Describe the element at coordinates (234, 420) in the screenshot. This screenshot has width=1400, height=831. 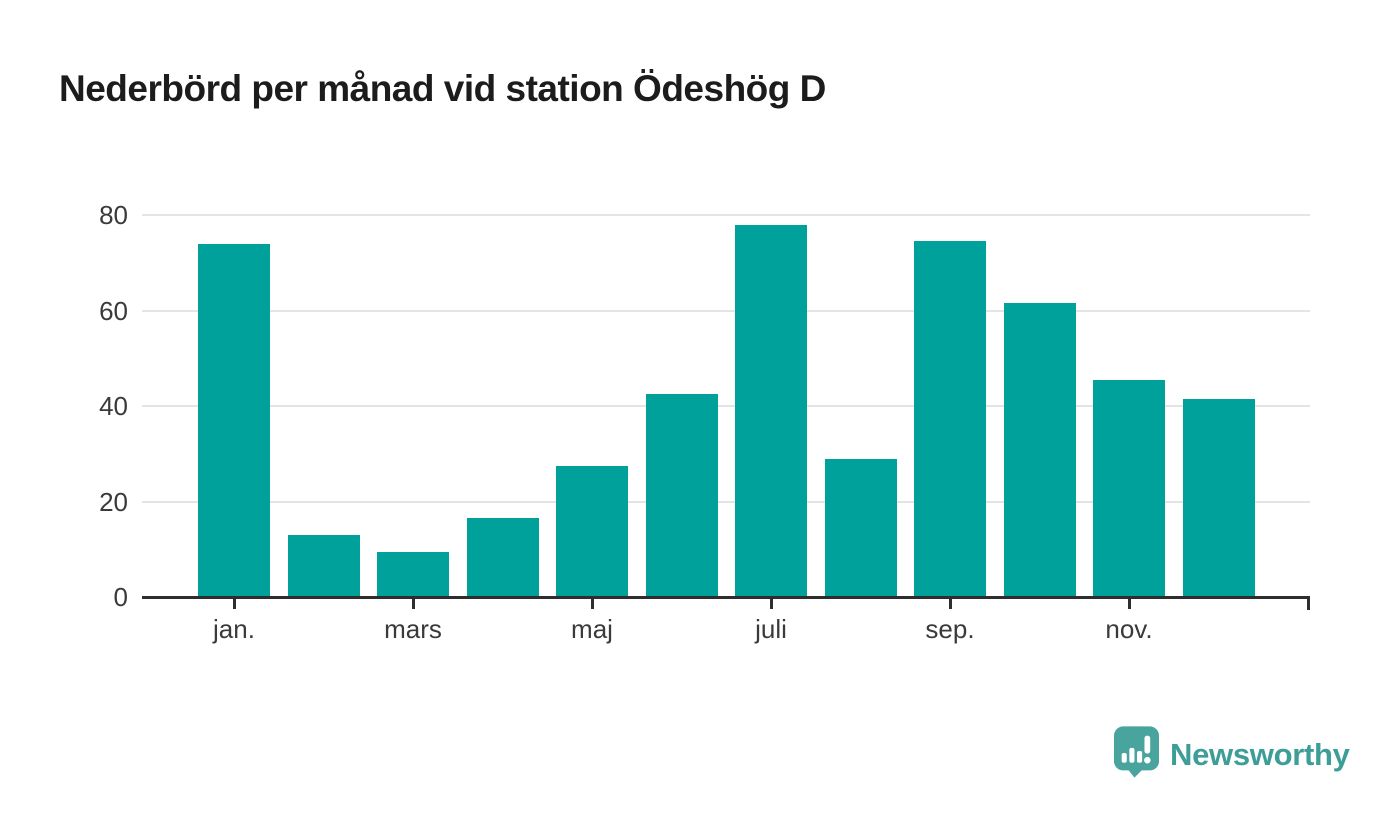
I see `bar-jan.` at that location.